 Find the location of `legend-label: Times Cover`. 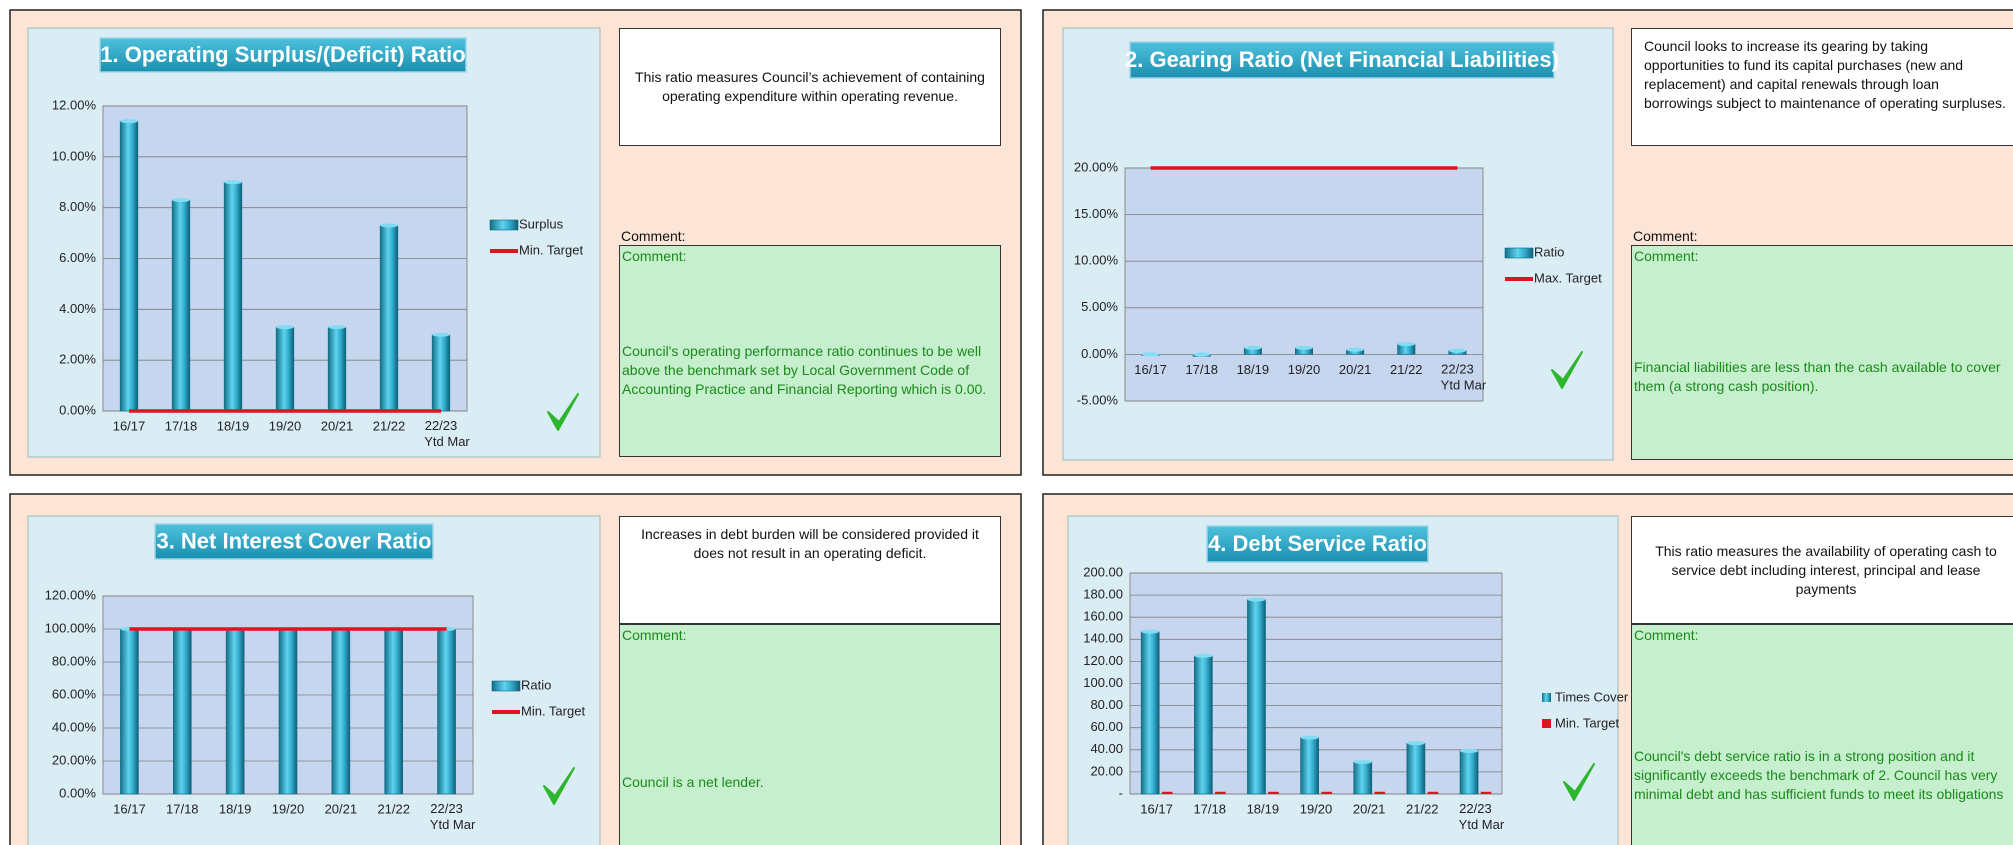

legend-label: Times Cover is located at coordinates (1592, 696).